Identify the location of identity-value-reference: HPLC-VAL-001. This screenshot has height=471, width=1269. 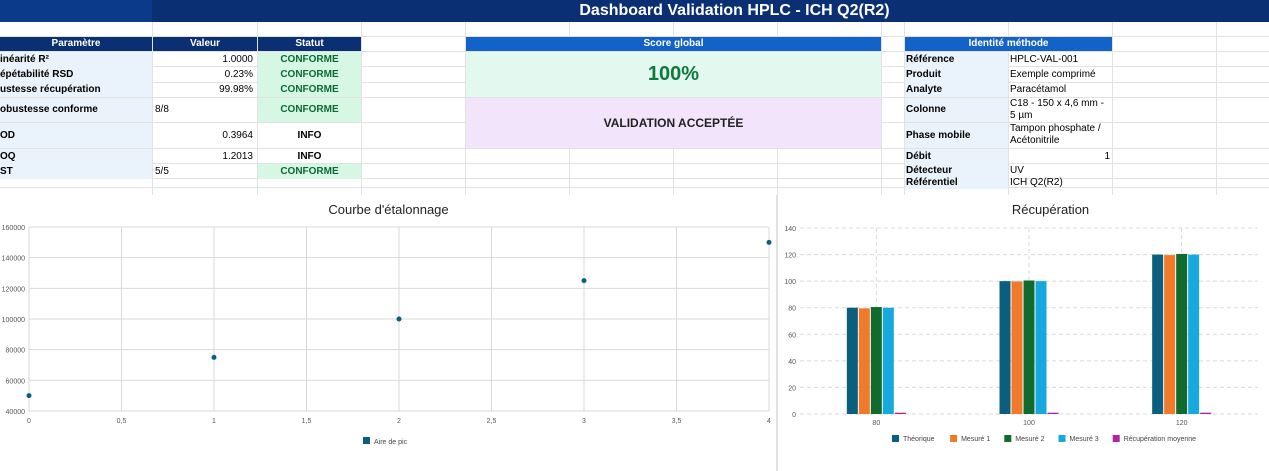
(1044, 59).